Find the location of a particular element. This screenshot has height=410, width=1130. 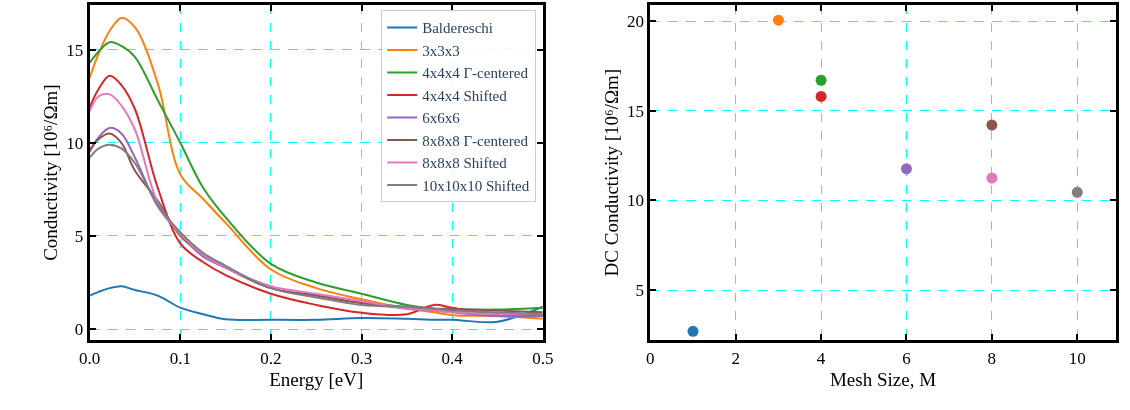

legend-label: 4x4x4 Γ-centered is located at coordinates (475, 73).